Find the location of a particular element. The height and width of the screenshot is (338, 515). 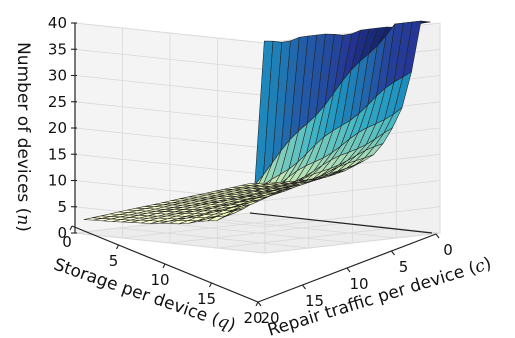

z-tick-label: 40 is located at coordinates (57, 23).